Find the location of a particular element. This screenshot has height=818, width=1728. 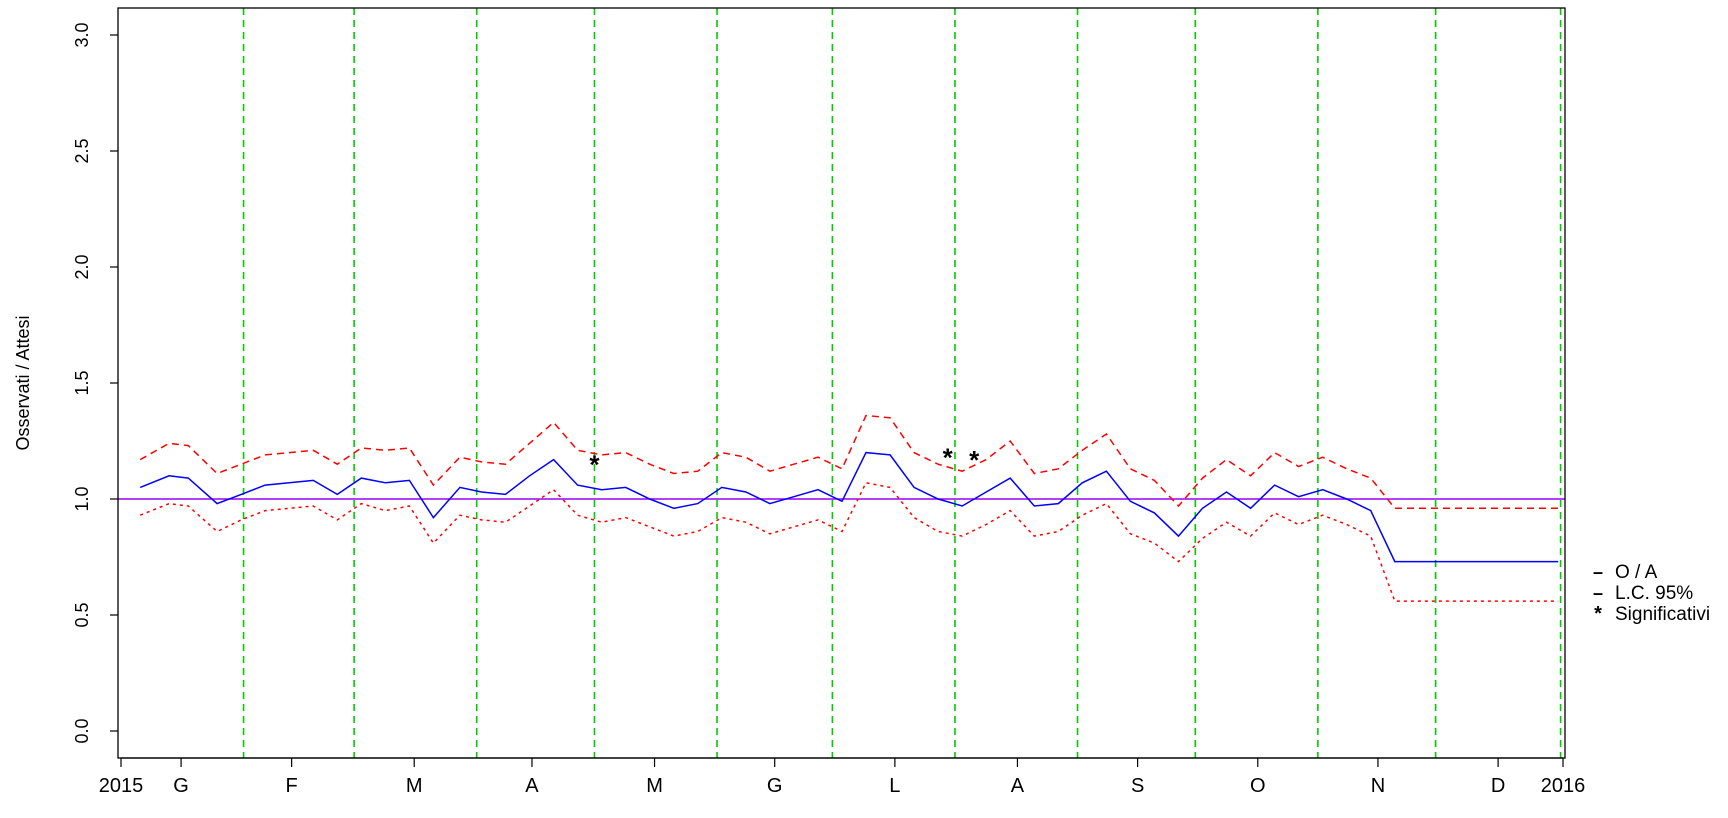

legend: – O / A– L.C. 95% * Significativi is located at coordinates (1651, 593).